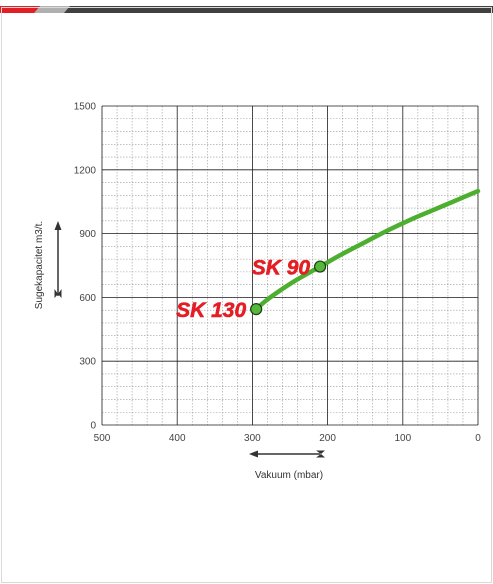  I want to click on y-tick-label: 1200, so click(85, 170).